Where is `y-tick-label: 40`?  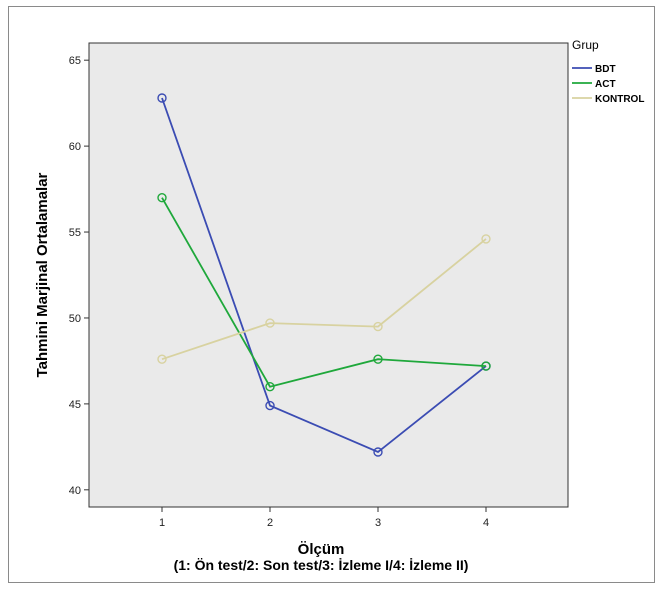 y-tick-label: 40 is located at coordinates (75, 491).